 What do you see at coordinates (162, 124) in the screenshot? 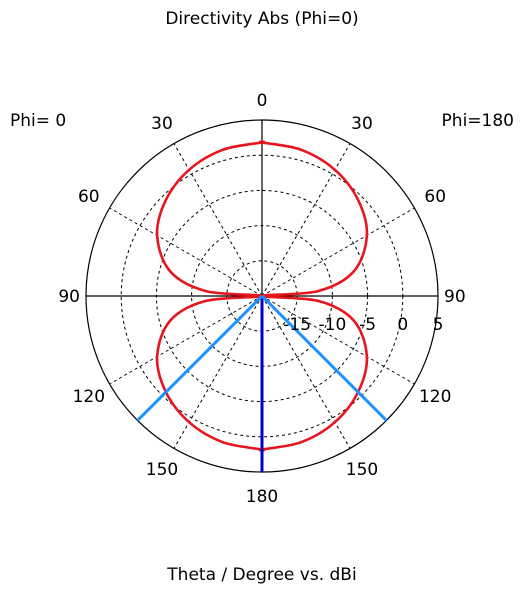
I see `angle-tick-label-left-30: 30` at bounding box center [162, 124].